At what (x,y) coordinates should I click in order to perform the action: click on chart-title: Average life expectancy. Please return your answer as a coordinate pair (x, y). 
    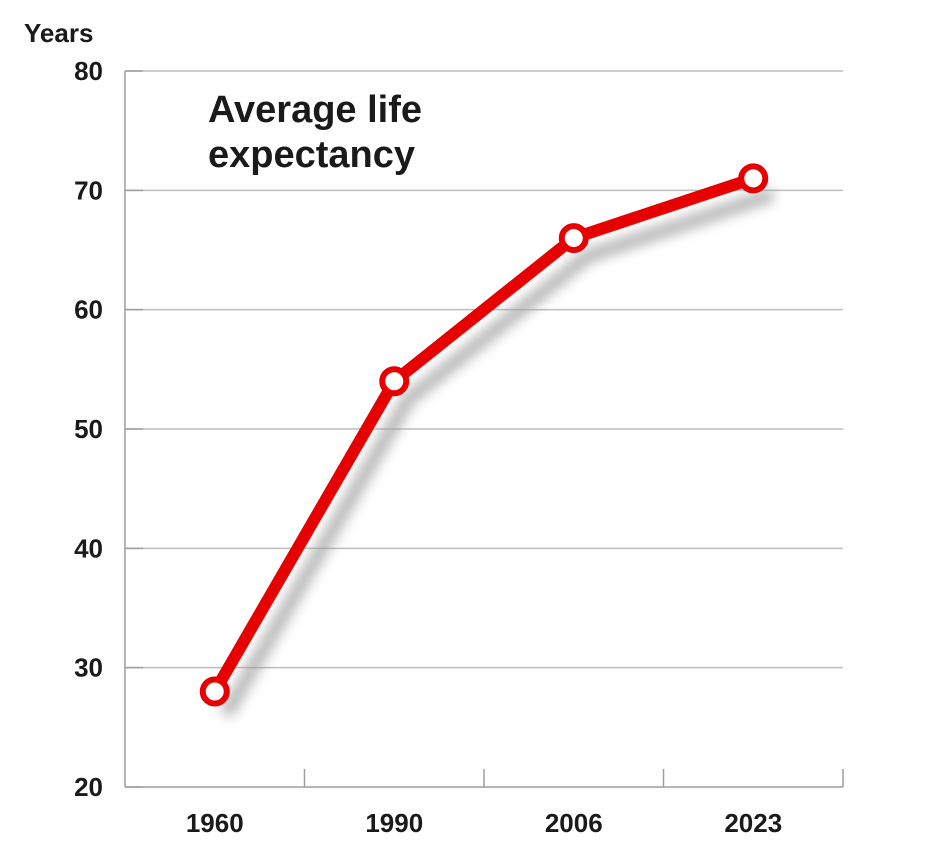
    Looking at the image, I should click on (315, 132).